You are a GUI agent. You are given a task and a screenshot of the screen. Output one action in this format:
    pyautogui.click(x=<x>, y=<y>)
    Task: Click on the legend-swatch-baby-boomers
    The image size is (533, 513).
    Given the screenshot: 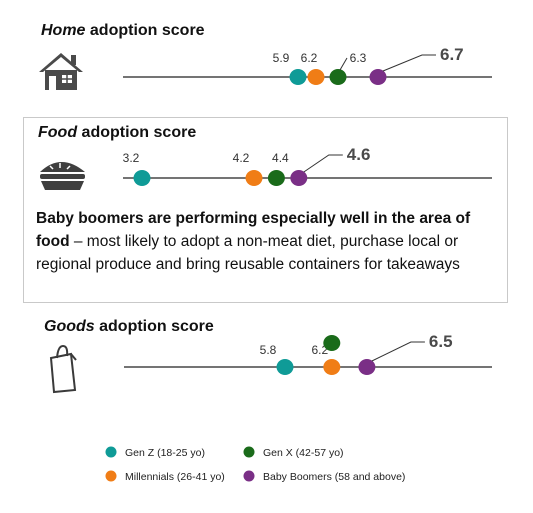 What is the action you would take?
    pyautogui.click(x=249, y=476)
    